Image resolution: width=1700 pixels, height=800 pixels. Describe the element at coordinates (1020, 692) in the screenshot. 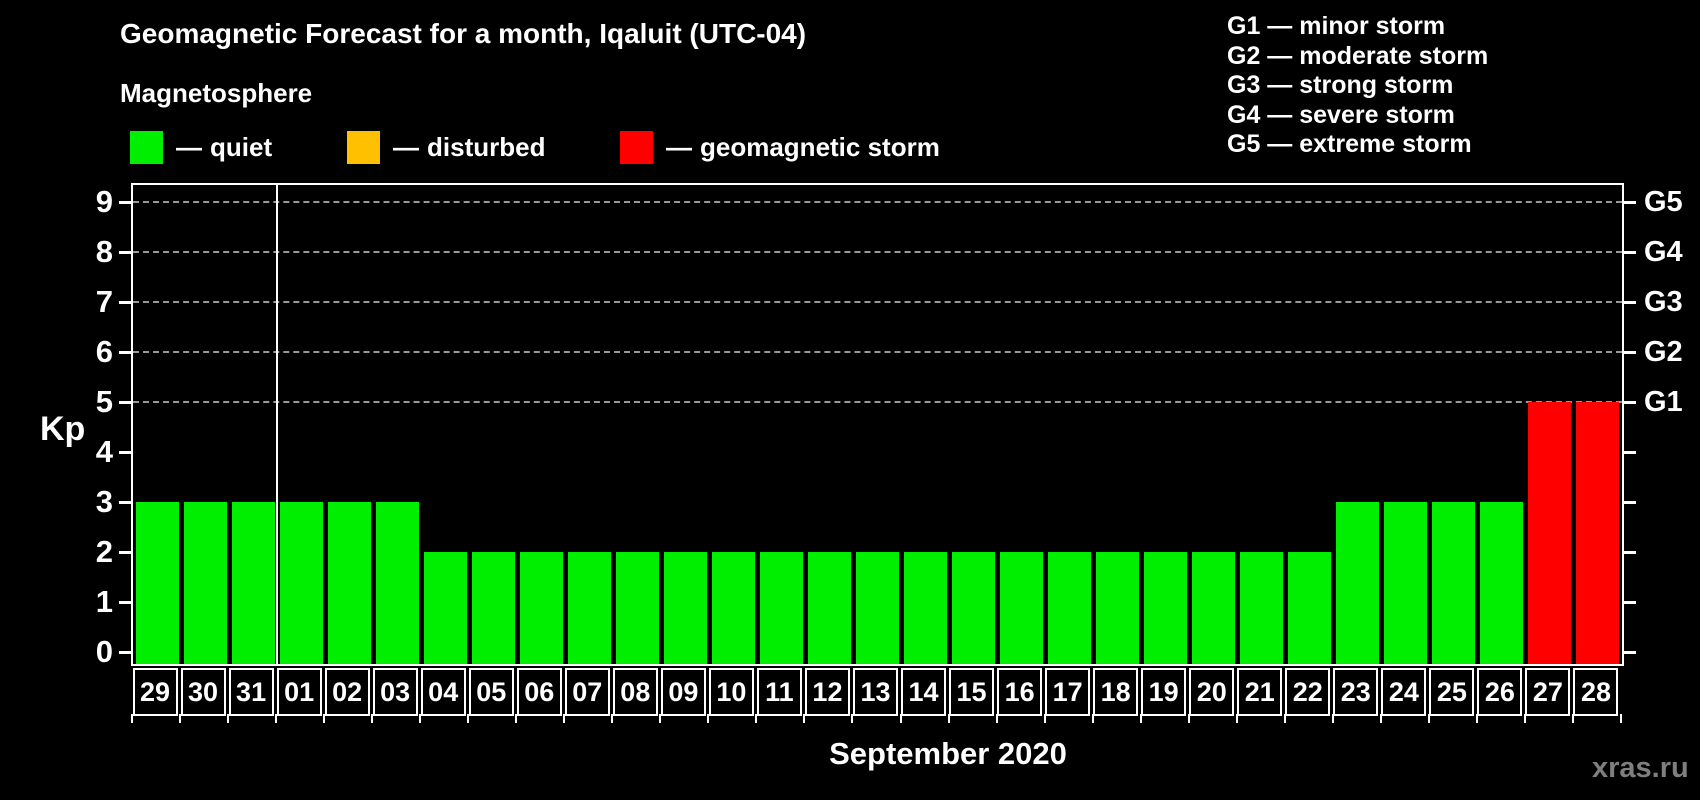

I see `x-label-16: 16` at that location.